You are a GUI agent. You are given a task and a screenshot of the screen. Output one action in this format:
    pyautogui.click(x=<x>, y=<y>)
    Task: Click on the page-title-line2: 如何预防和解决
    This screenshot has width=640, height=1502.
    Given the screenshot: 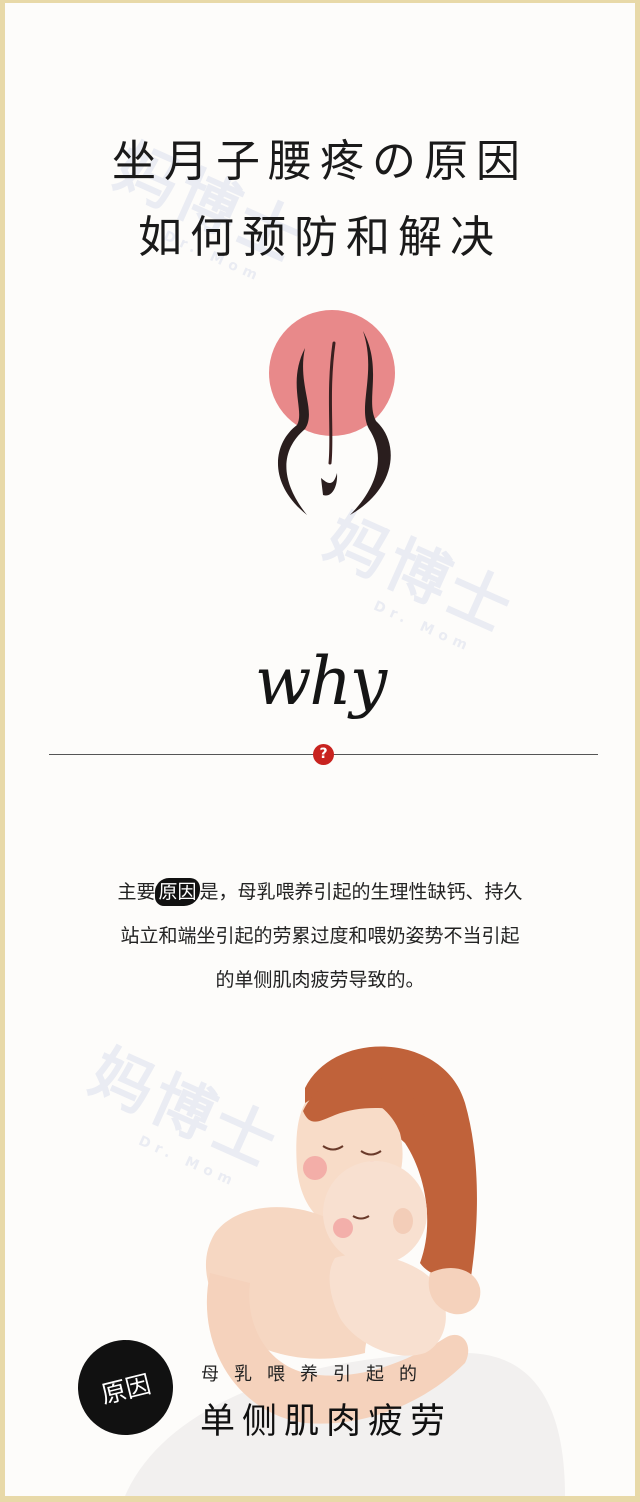 What is the action you would take?
    pyautogui.click(x=320, y=237)
    